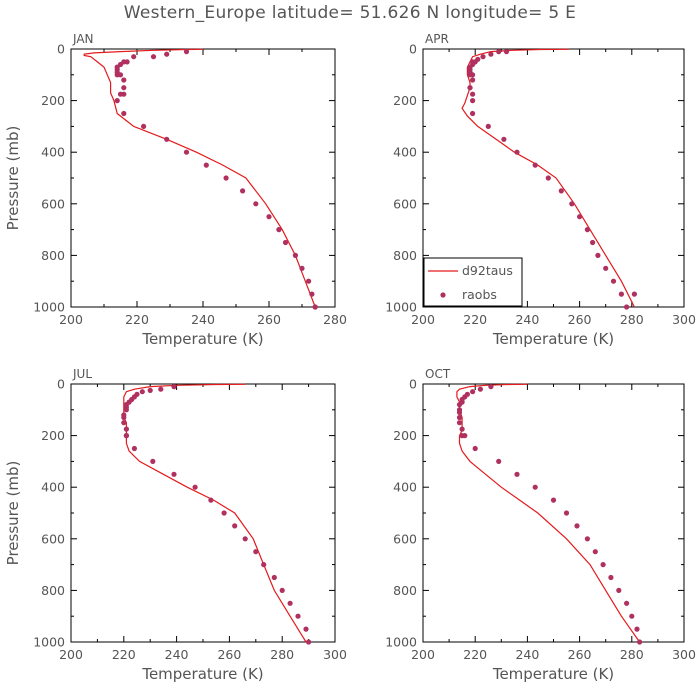 Image resolution: width=700 pixels, height=700 pixels. I want to click on legend-dot-swatch, so click(443, 295).